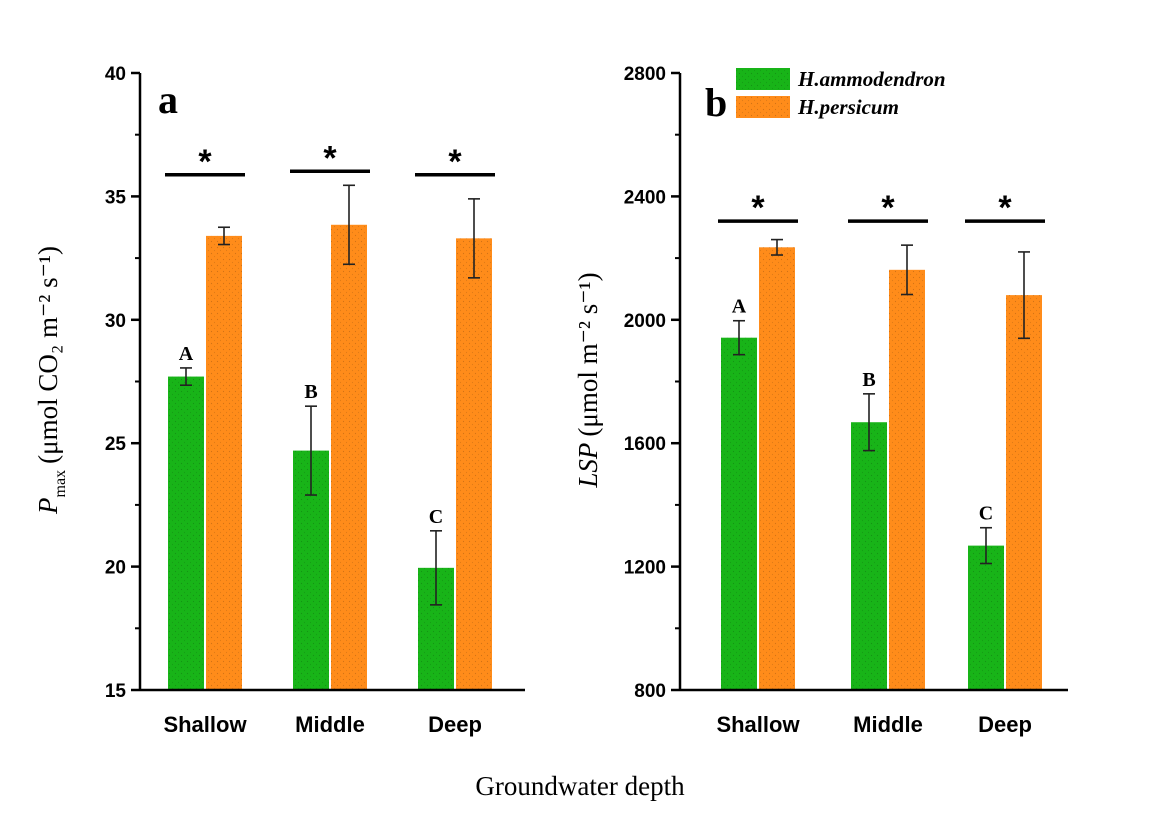 This screenshot has width=1173, height=823. Describe the element at coordinates (645, 197) in the screenshot. I see `panel-b-ytick-label: 2400` at that location.